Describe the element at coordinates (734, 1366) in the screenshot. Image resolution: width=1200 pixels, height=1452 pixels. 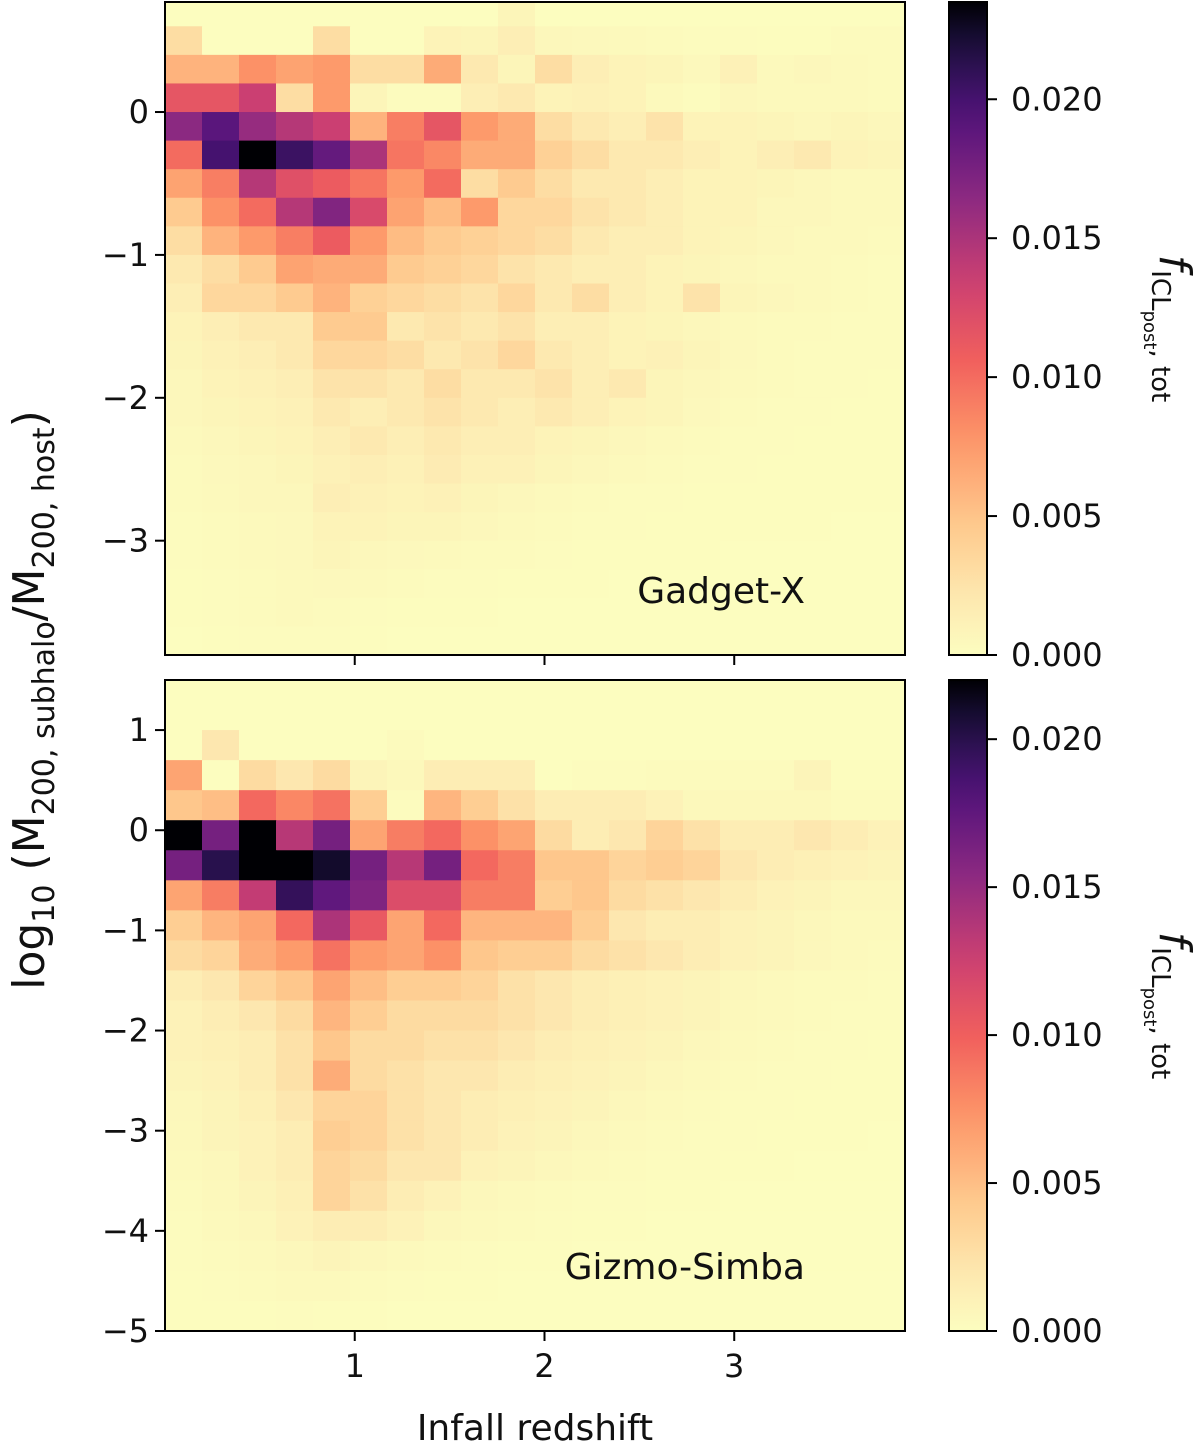
I see `x-tick-label: 3` at that location.